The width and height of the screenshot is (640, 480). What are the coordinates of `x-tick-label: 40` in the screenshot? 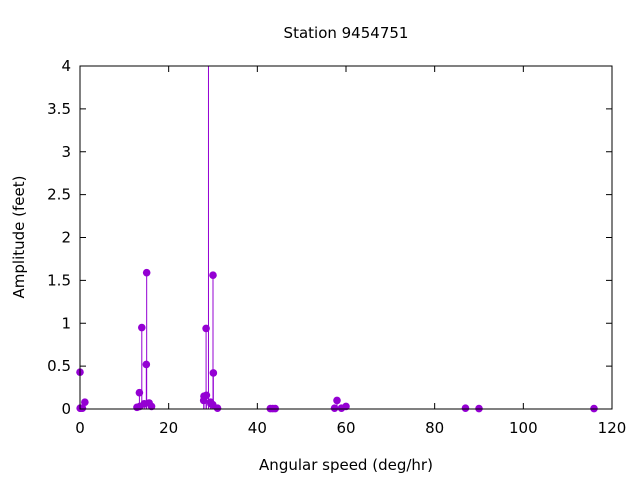 It's located at (257, 428).